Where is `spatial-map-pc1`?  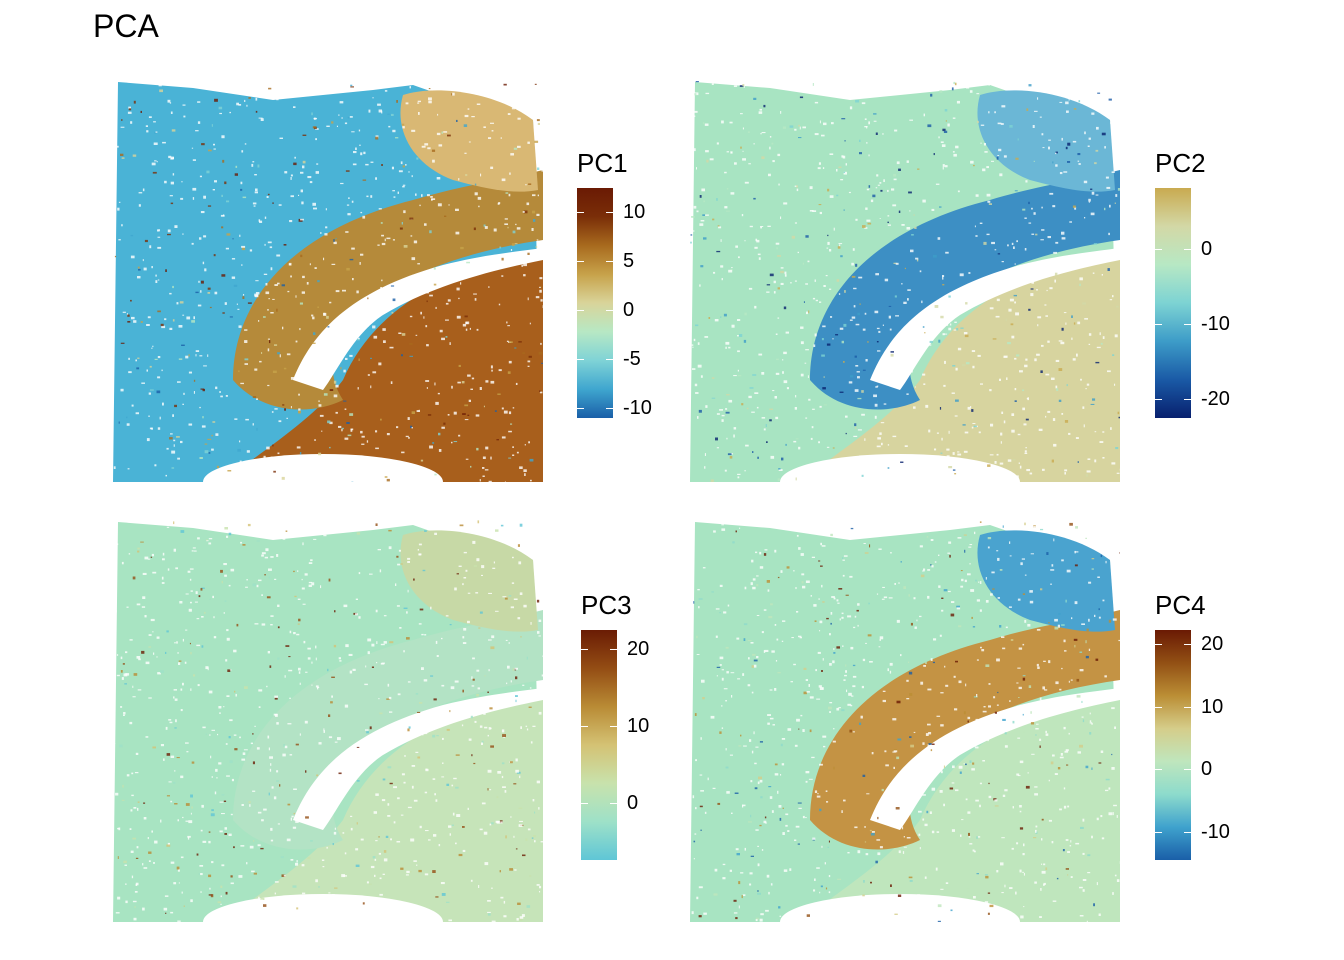 spatial-map-pc1 is located at coordinates (328, 281).